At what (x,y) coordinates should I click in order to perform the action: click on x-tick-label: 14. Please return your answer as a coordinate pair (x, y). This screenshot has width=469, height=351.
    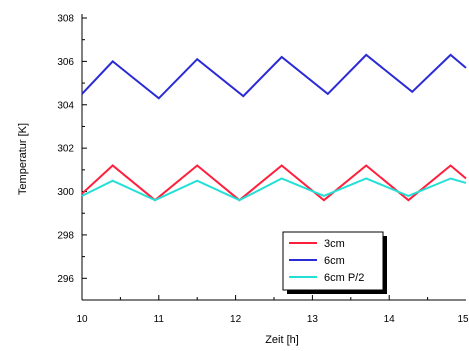
    Looking at the image, I should click on (390, 319).